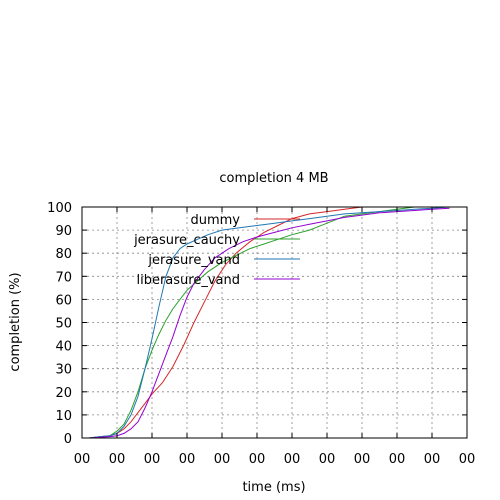  What do you see at coordinates (273, 178) in the screenshot?
I see `chart-title: completion 4 MB` at bounding box center [273, 178].